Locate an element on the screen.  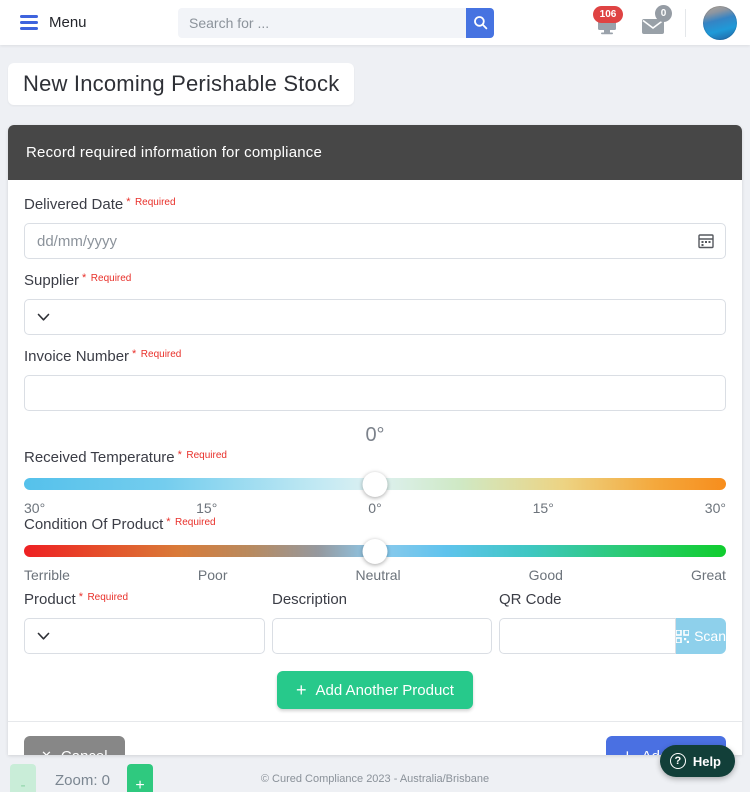
tick-label: 0° is located at coordinates (375, 508).